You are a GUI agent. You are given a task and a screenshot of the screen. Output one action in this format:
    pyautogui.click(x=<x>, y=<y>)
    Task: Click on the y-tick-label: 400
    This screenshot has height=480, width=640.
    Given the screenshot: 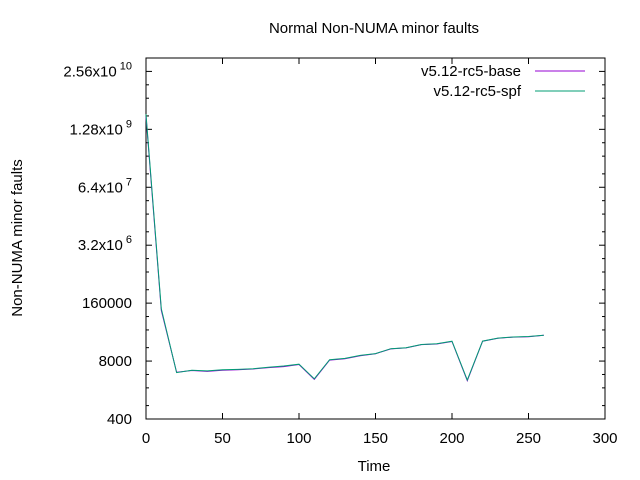 What is the action you would take?
    pyautogui.click(x=119, y=419)
    